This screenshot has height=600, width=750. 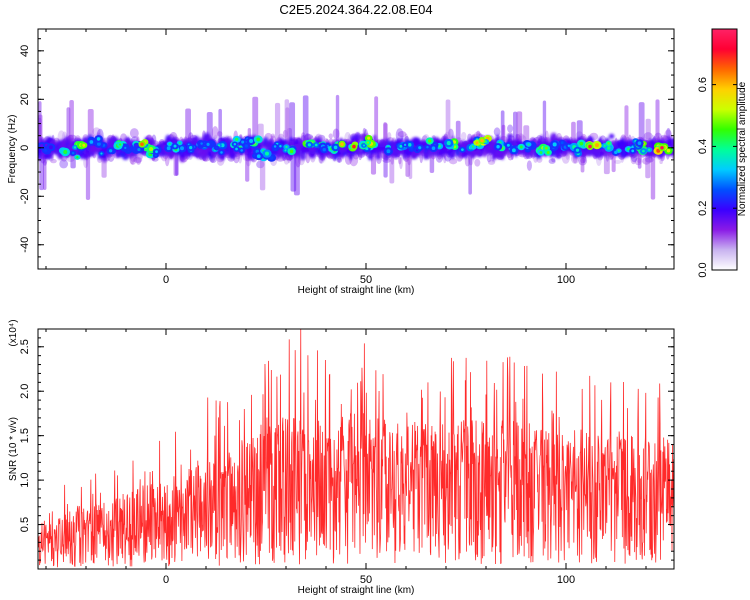 What do you see at coordinates (355, 9) in the screenshot?
I see `figure-title: C2E5.2024.364.22.08.E04` at bounding box center [355, 9].